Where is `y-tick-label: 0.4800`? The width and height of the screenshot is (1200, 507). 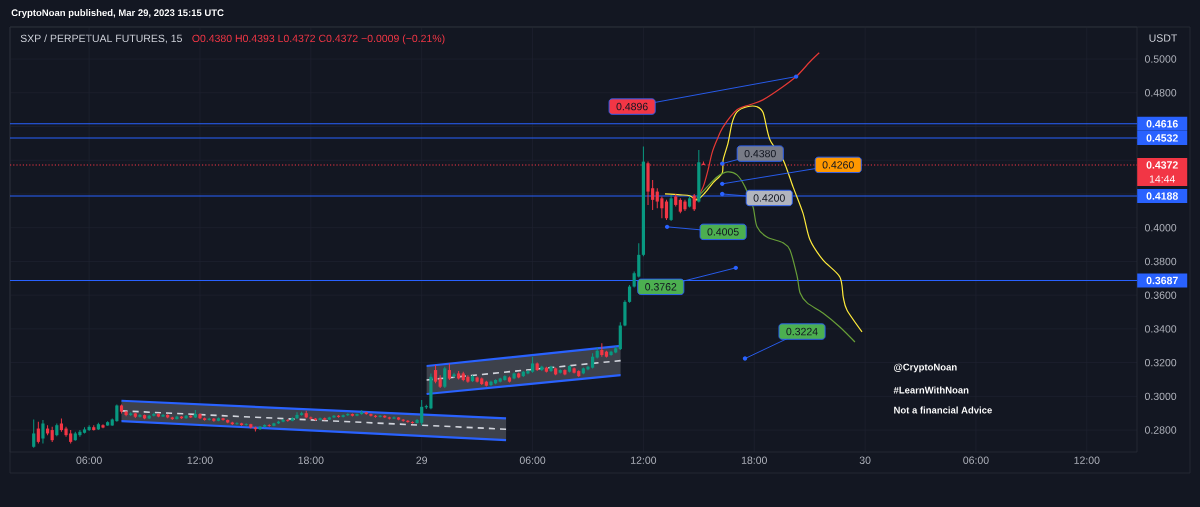
y-tick-label: 0.4800 is located at coordinates (1160, 93).